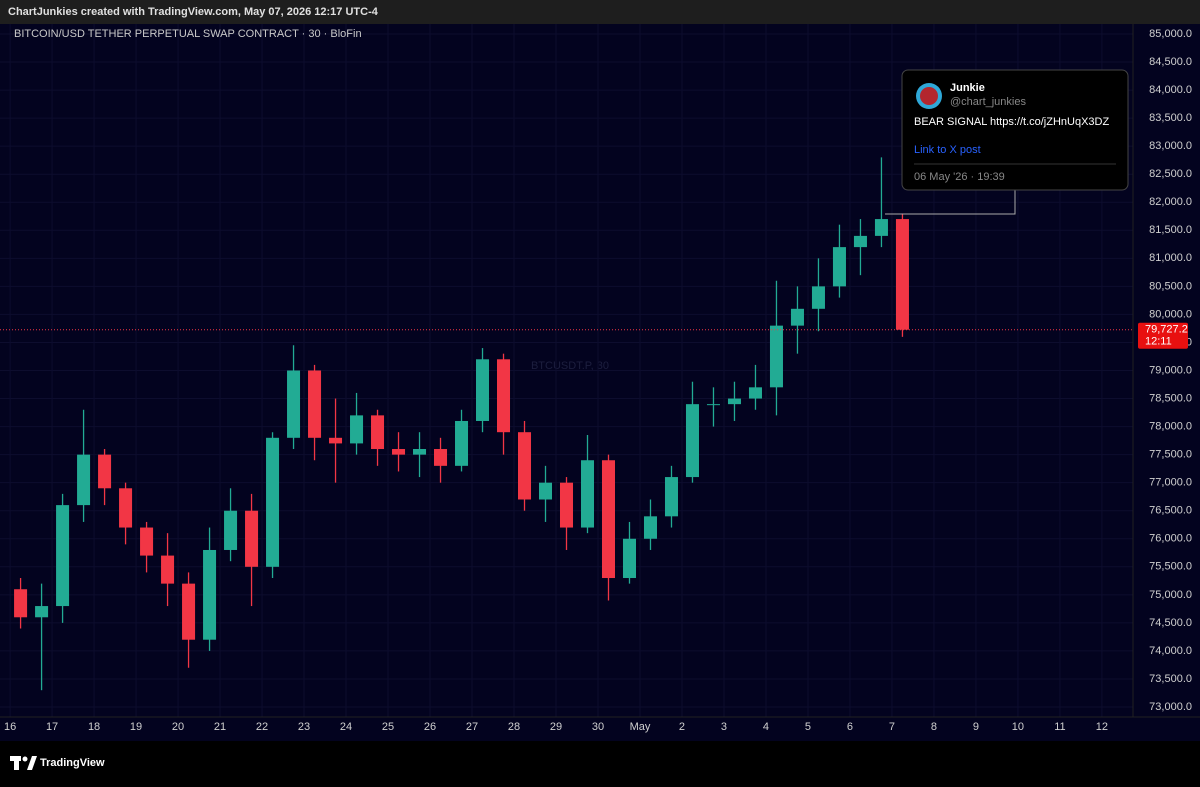 Image resolution: width=1200 pixels, height=787 pixels. What do you see at coordinates (1170, 651) in the screenshot?
I see `y-tick-label: 74,000.0` at bounding box center [1170, 651].